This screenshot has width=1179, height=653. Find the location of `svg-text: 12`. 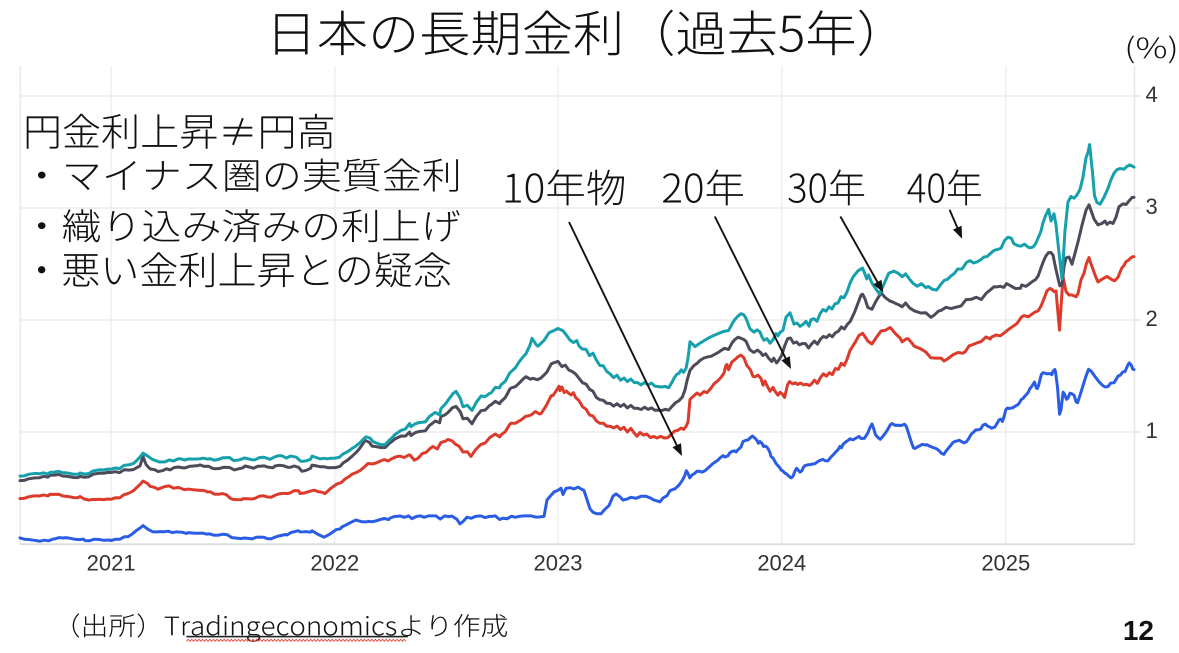

svg-text: 12 is located at coordinates (1138, 630).